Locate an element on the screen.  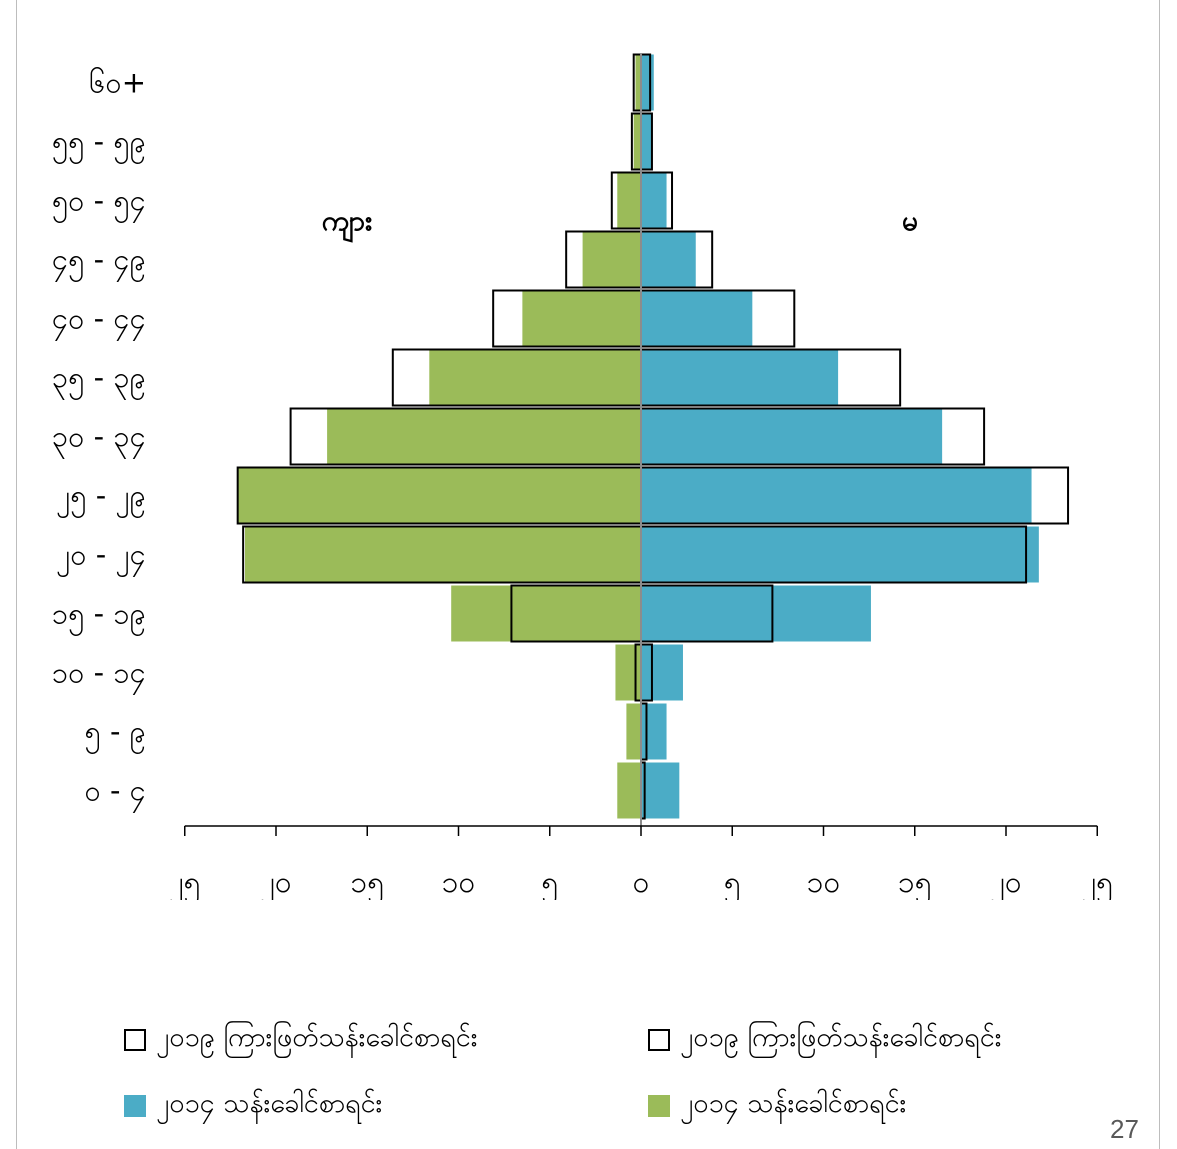
age-group-label: ၆၀+ is located at coordinates (117, 83).